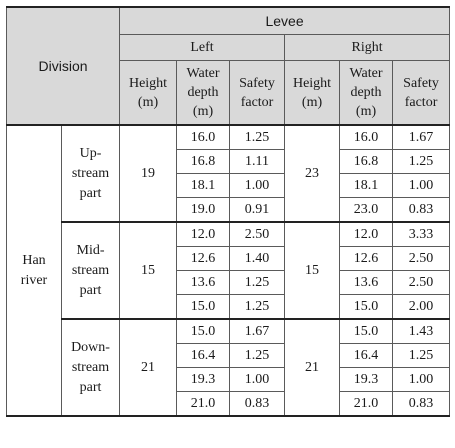 The width and height of the screenshot is (455, 448). Describe the element at coordinates (312, 367) in the screenshot. I see `right-height-cell: 21` at that location.